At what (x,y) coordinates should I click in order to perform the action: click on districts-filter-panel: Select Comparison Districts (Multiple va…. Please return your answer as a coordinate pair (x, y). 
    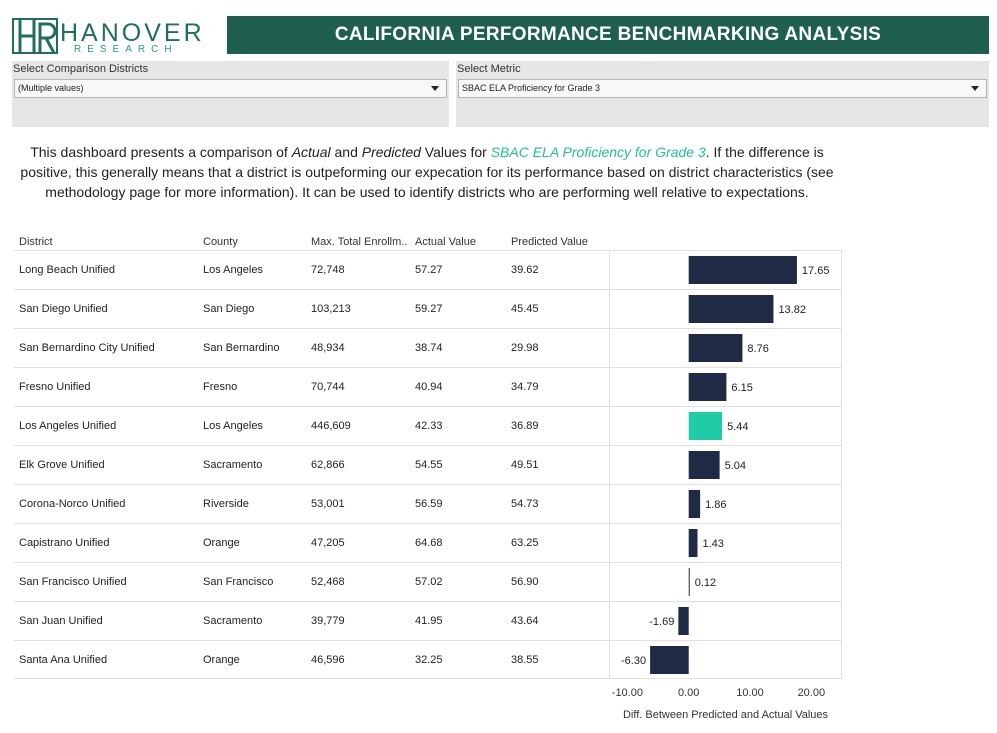
    Looking at the image, I should click on (230, 94).